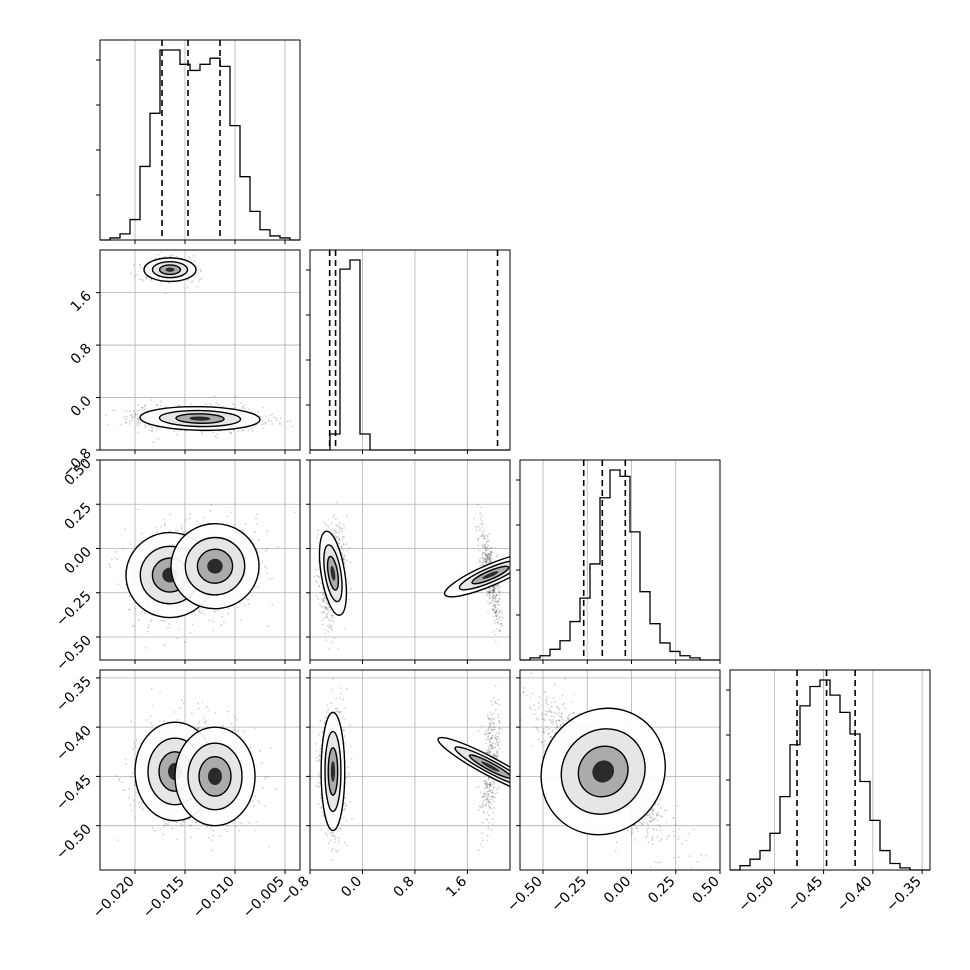  I want to click on panel-frame, so click(200, 140).